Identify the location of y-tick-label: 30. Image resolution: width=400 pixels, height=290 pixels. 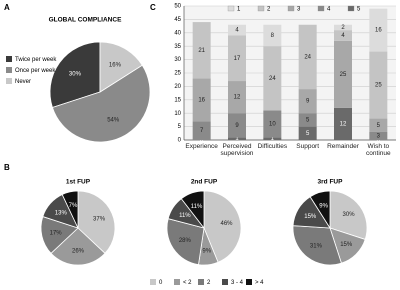
(177, 60).